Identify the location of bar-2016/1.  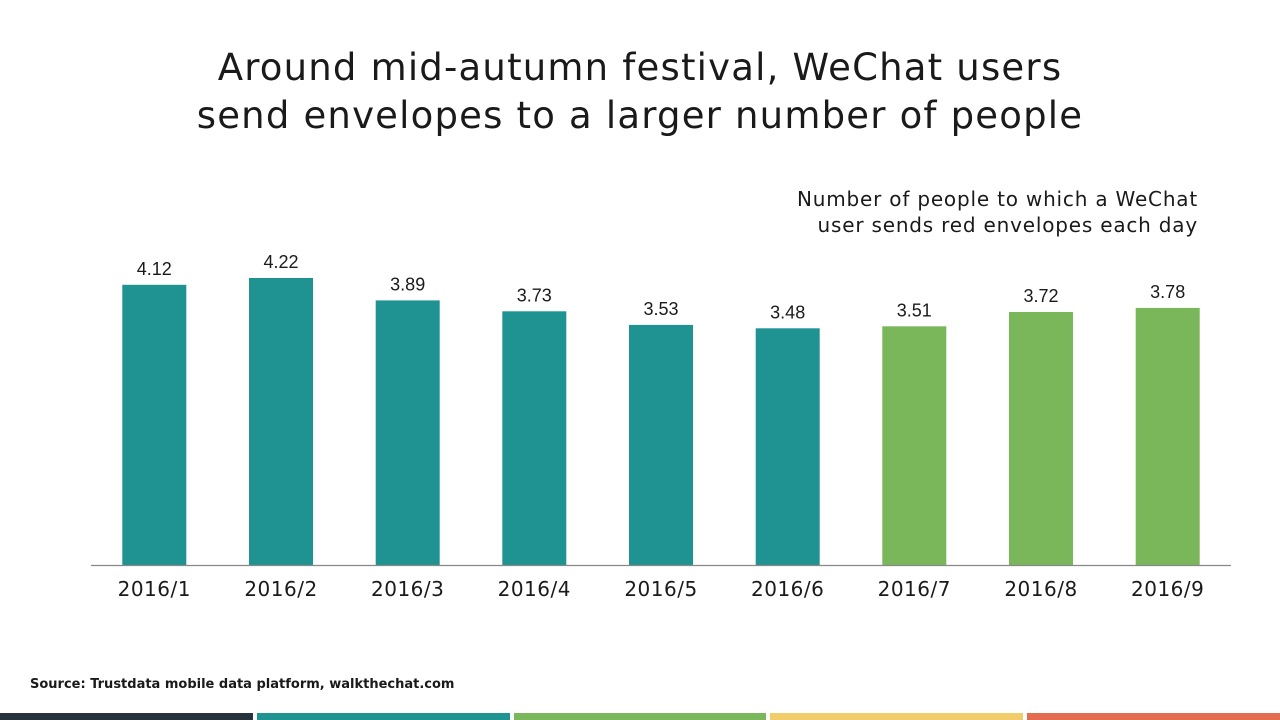
(154, 424).